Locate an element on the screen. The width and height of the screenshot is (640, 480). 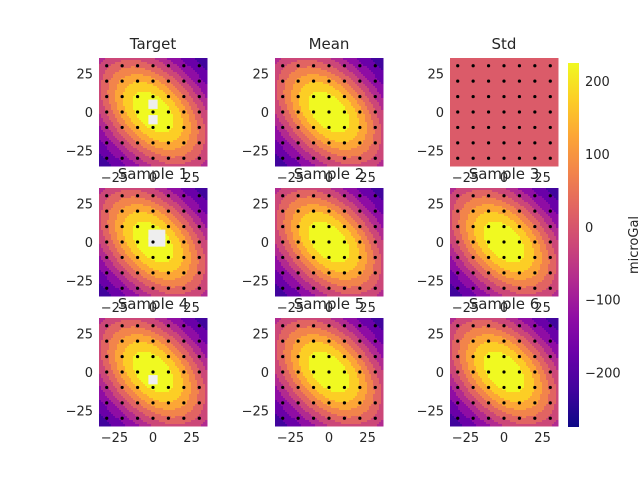
colorbar-tick-label: 100 is located at coordinates (597, 155).